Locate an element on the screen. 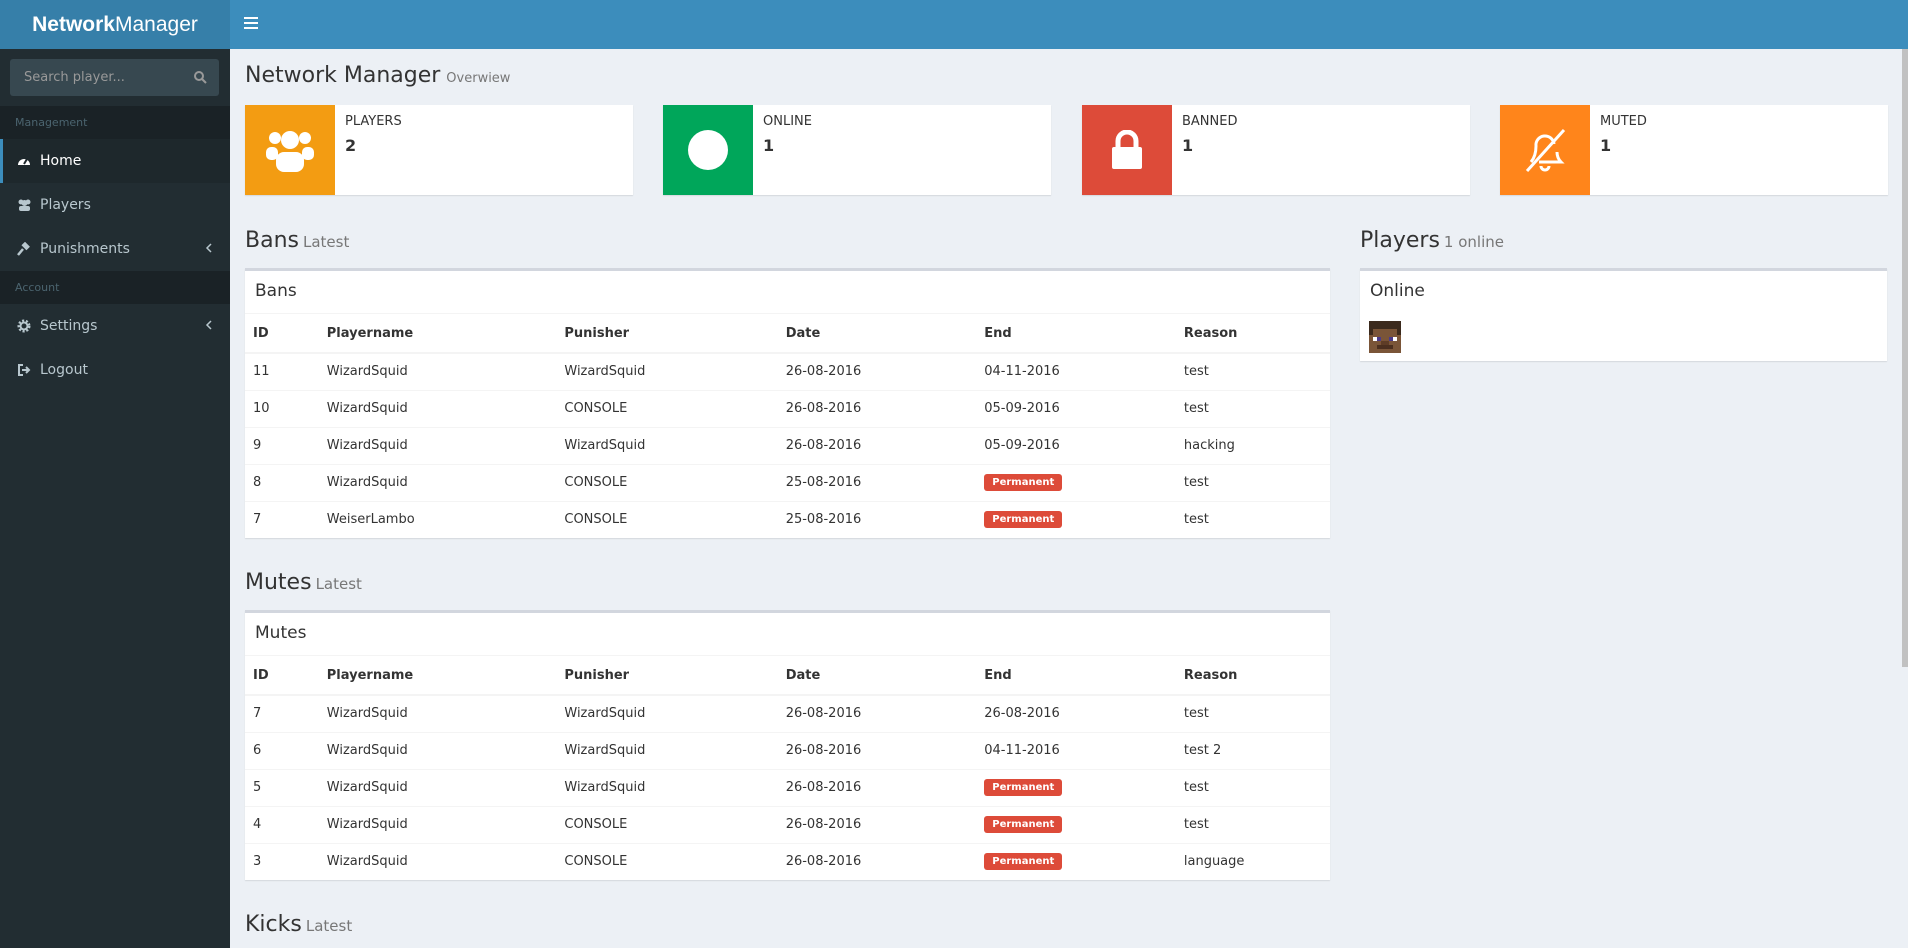 This screenshot has width=1908, height=948. heading-text: Mutes is located at coordinates (278, 582).